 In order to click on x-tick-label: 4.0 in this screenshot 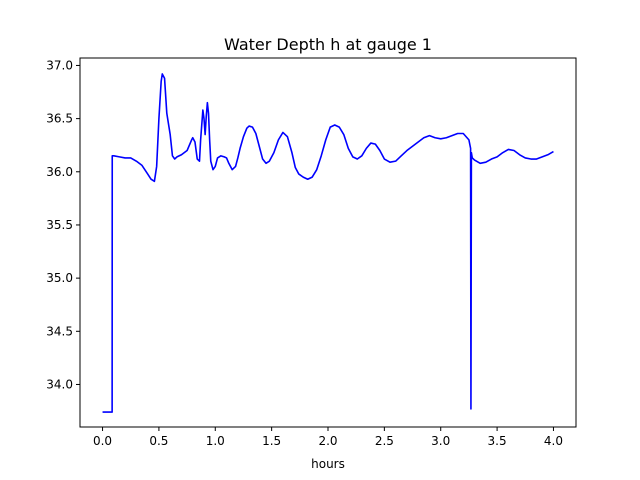, I will do `click(553, 441)`.